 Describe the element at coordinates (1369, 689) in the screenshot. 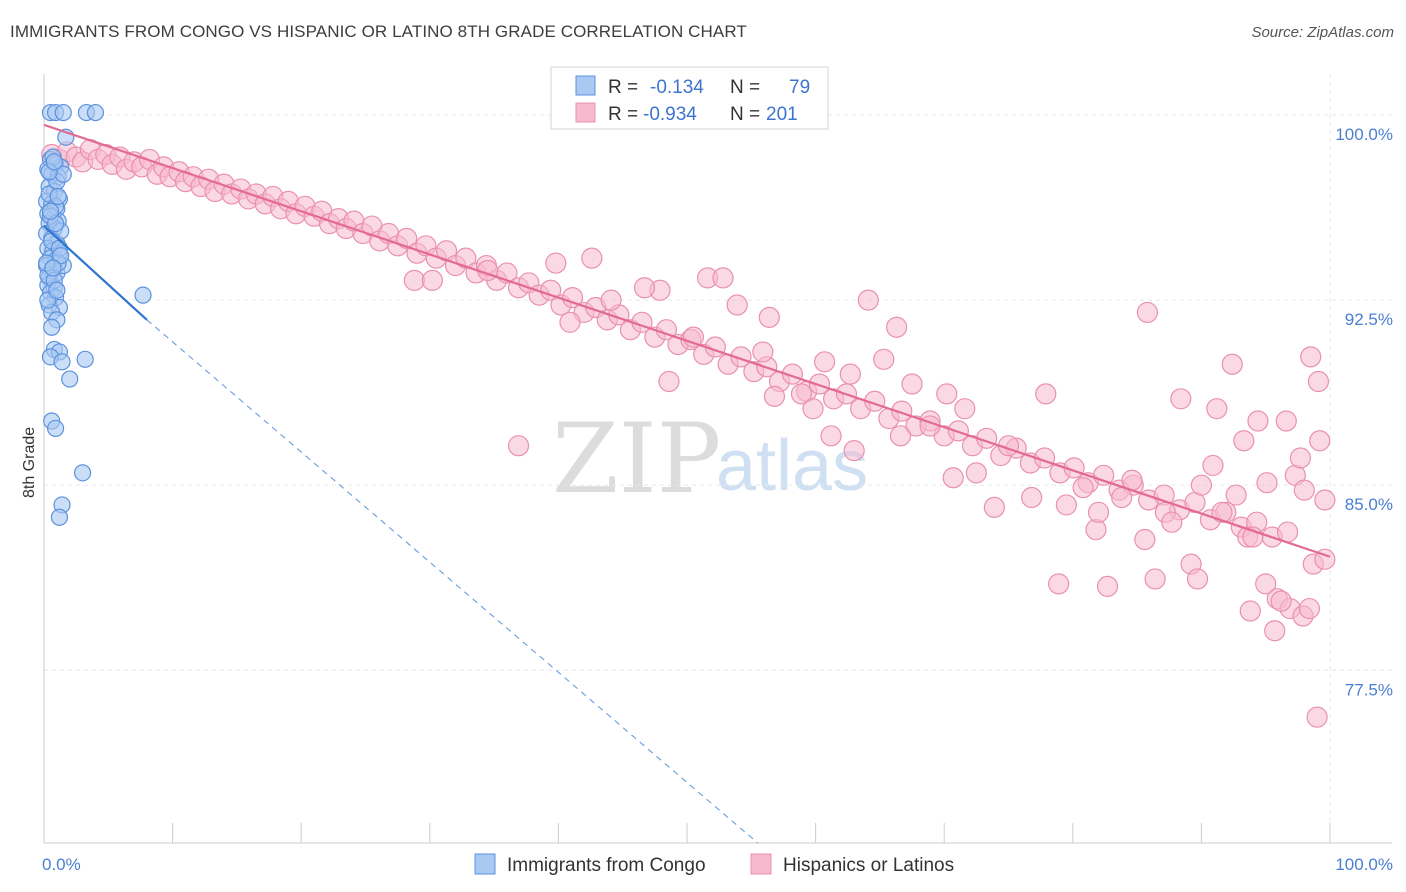

I see `y-tick-label: 77.5%` at that location.